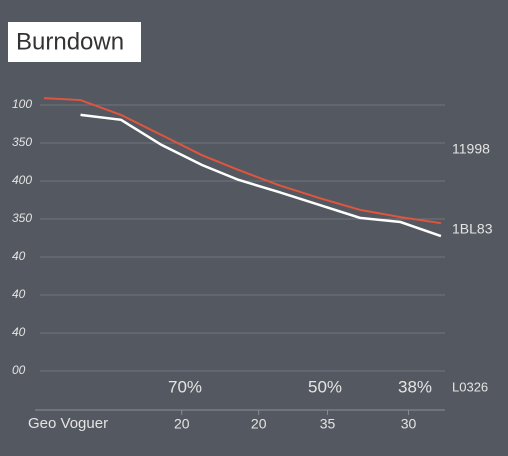 This screenshot has height=456, width=508. I want to click on y-tick-label: 400, so click(22, 180).